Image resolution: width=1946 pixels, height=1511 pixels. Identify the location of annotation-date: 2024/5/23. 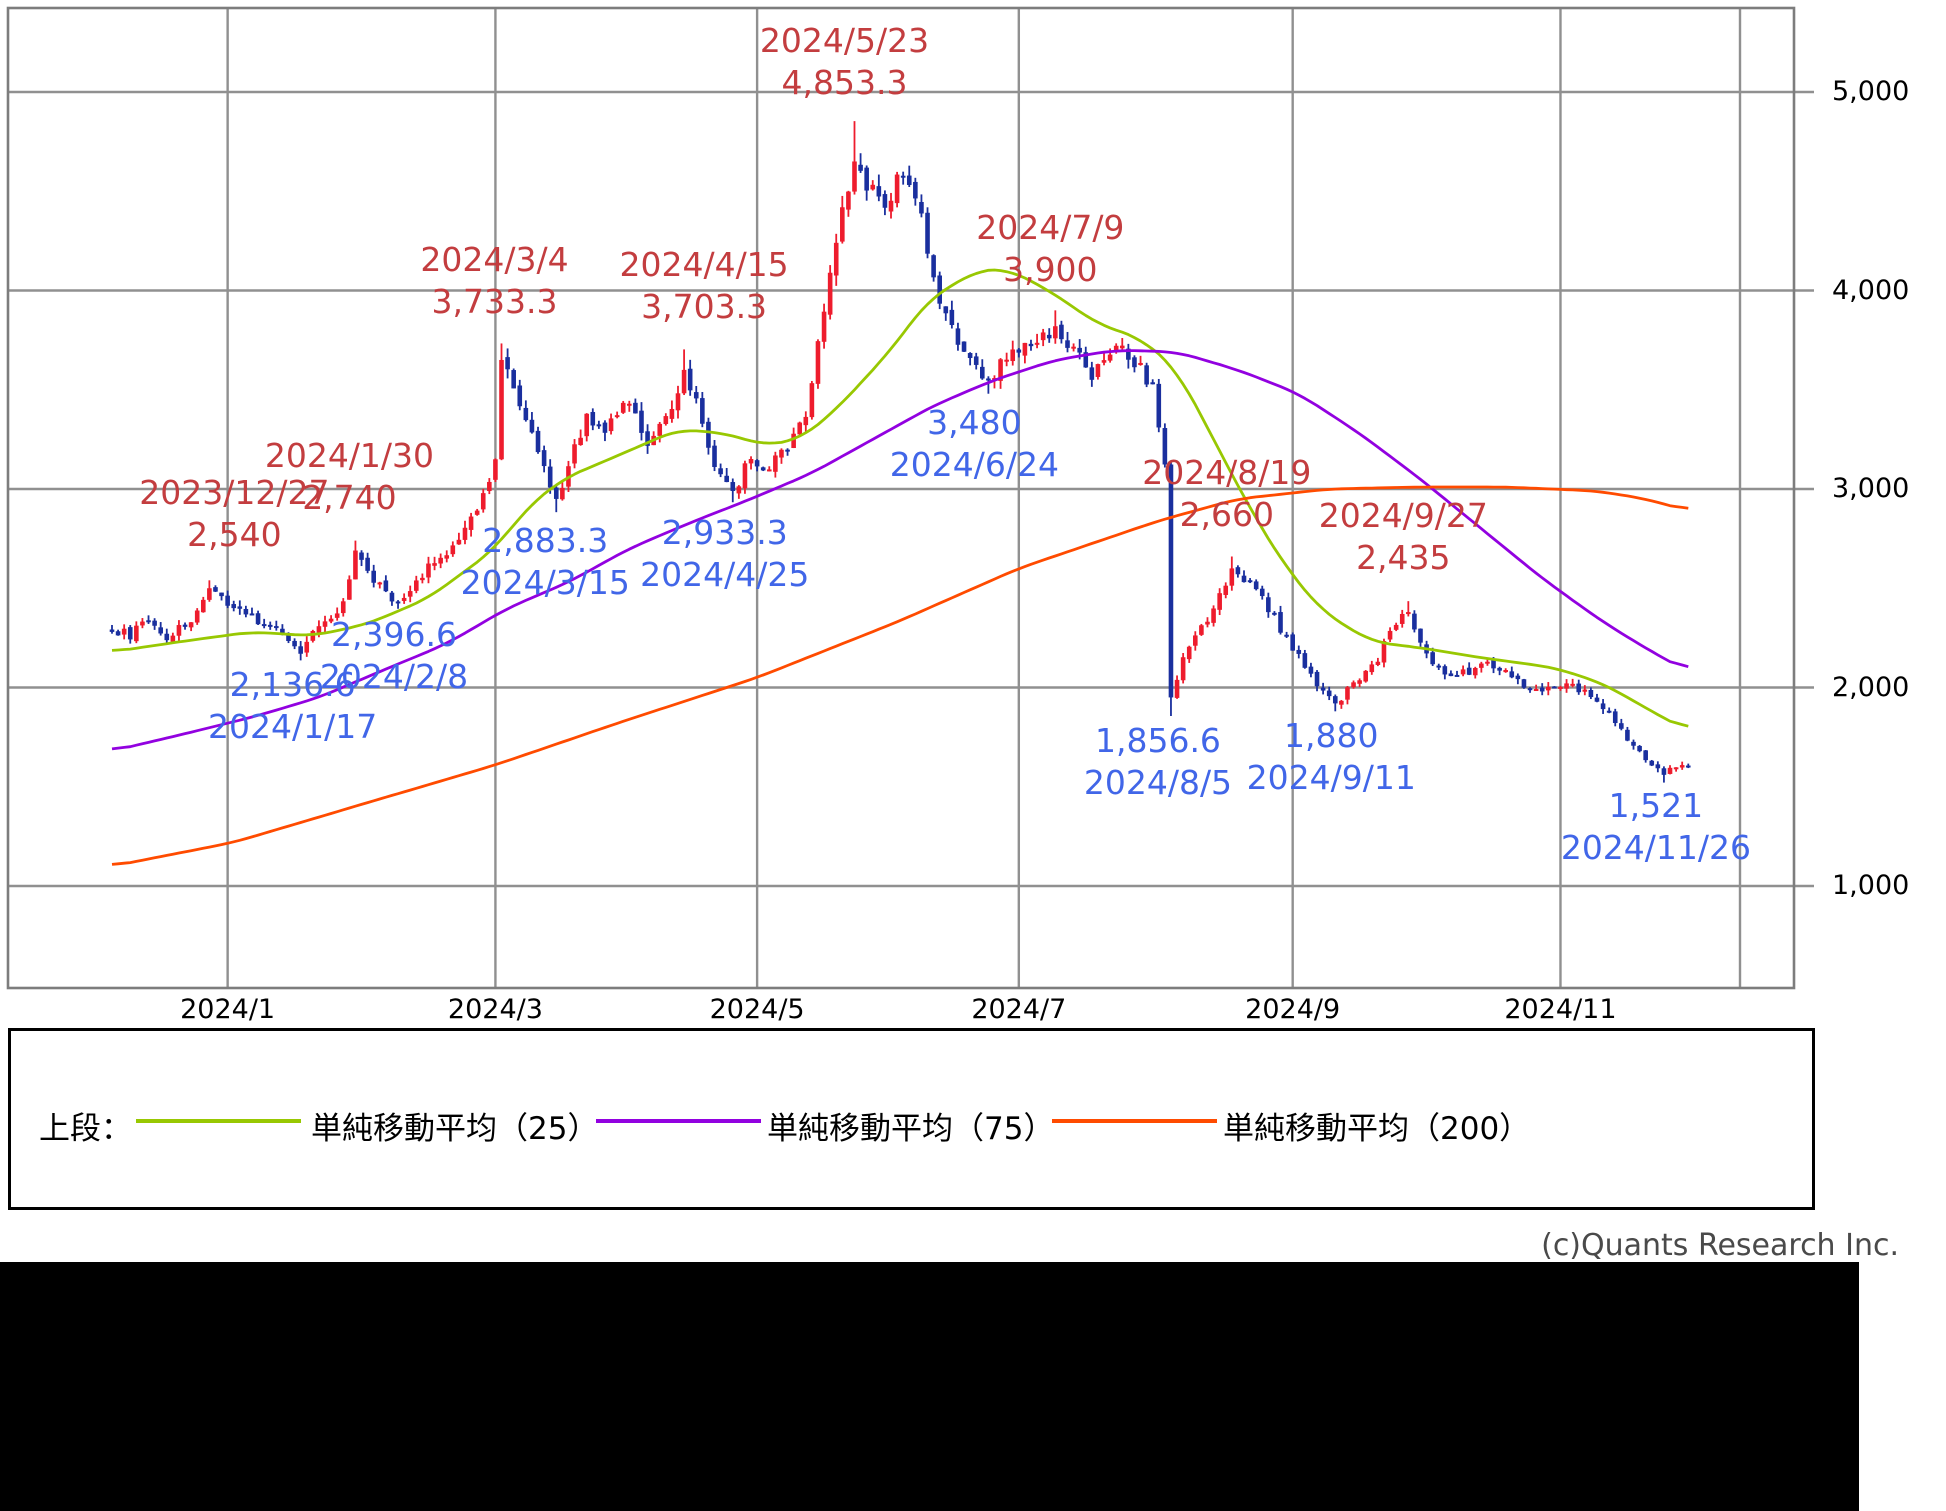
(844, 41).